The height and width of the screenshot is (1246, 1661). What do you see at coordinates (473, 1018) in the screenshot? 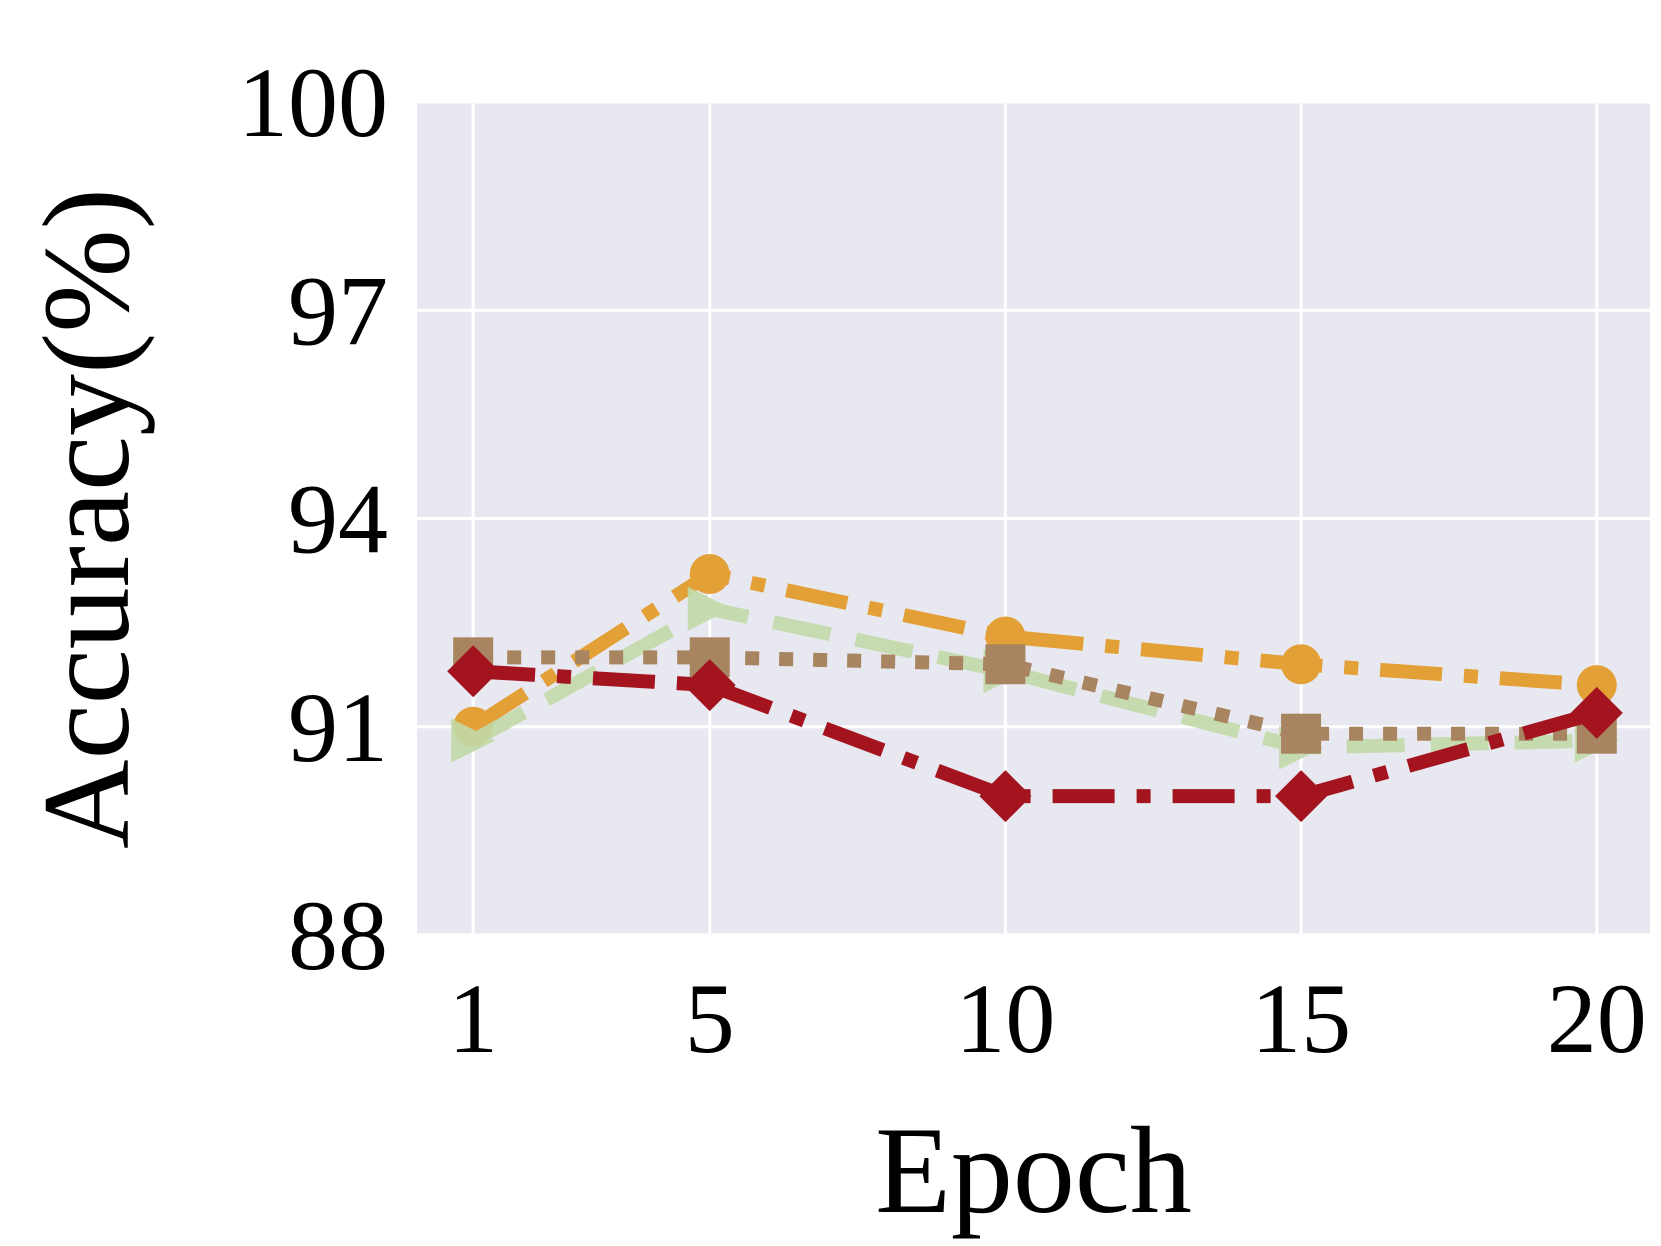
I see `x-tick-label: 1` at bounding box center [473, 1018].